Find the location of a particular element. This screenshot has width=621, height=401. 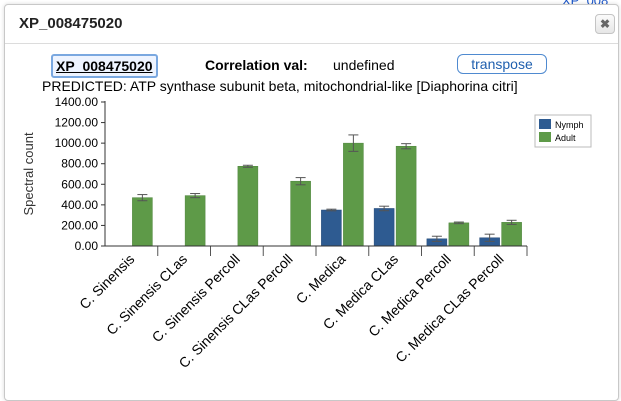

y-tick-label: 0.00 is located at coordinates (87, 246).